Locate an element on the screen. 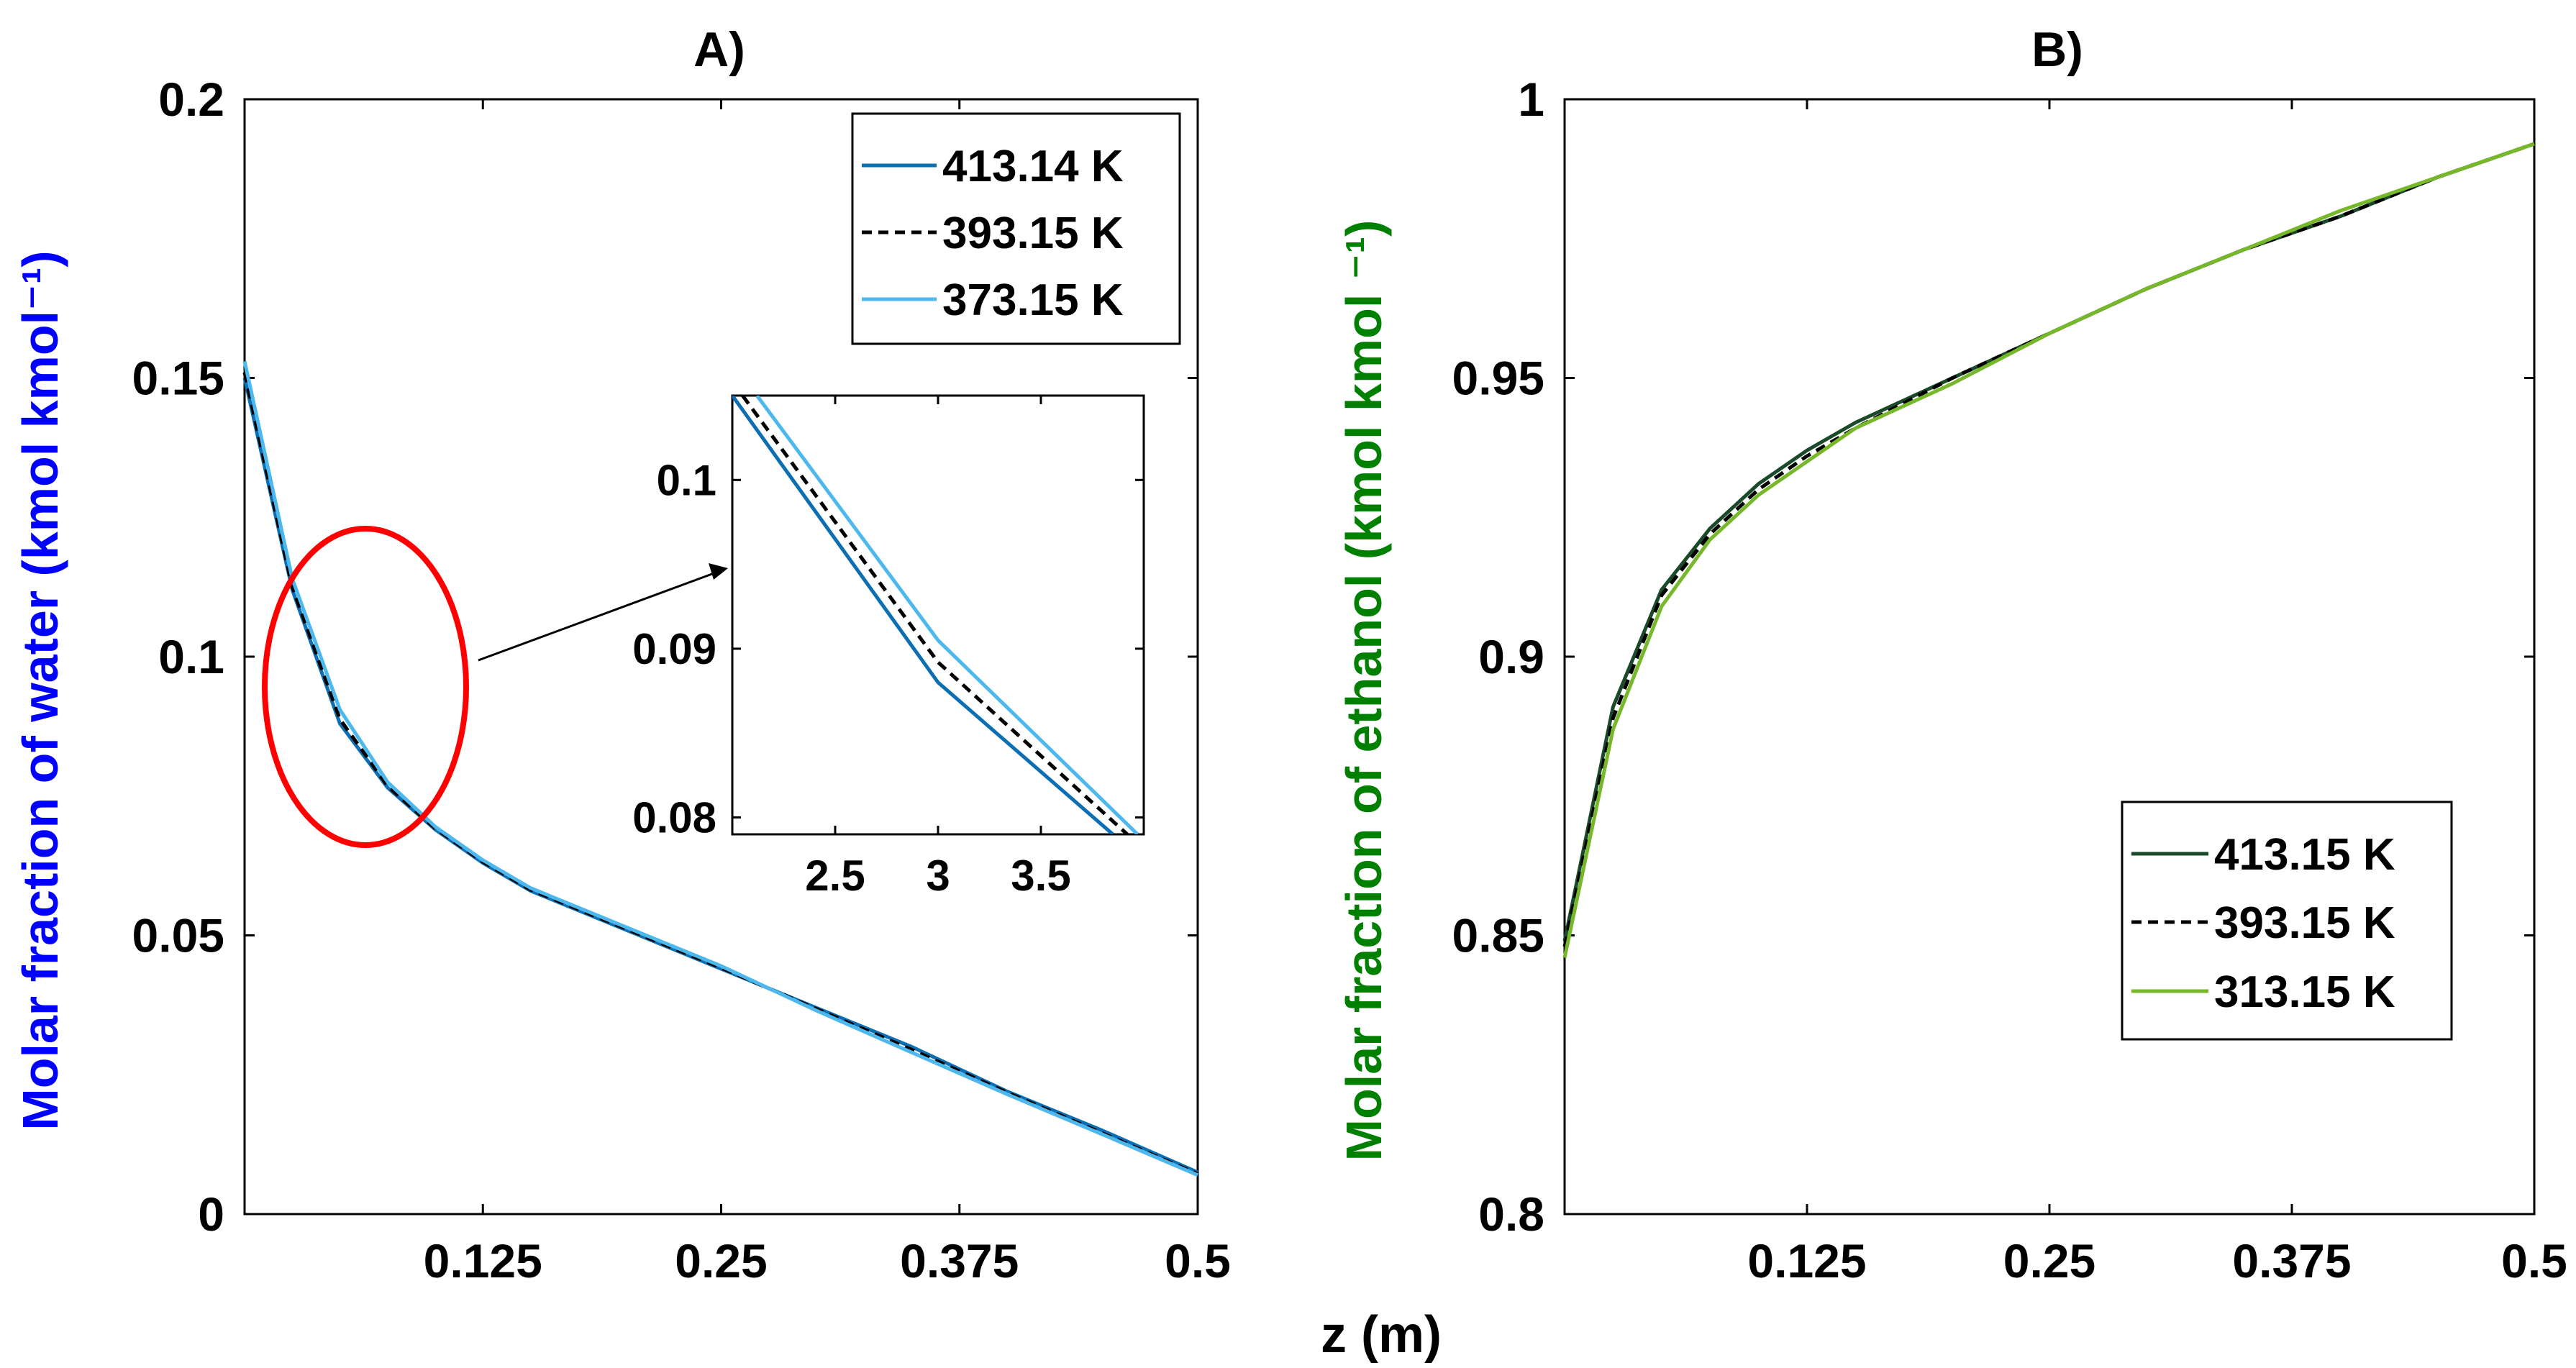 The image size is (2576, 1368). legend-b-label-2: 393.15 K is located at coordinates (2304, 923).